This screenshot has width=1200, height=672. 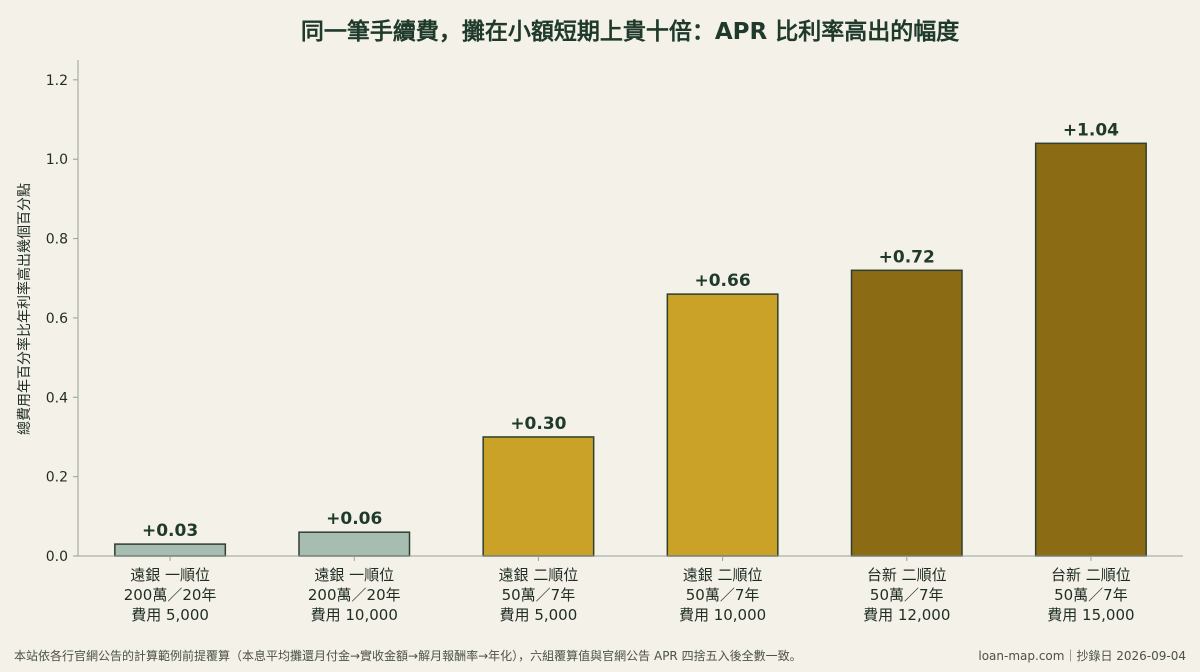 I want to click on footer-source: loan-map.com｜抄錄日 2026-09-04, so click(x=1082, y=656).